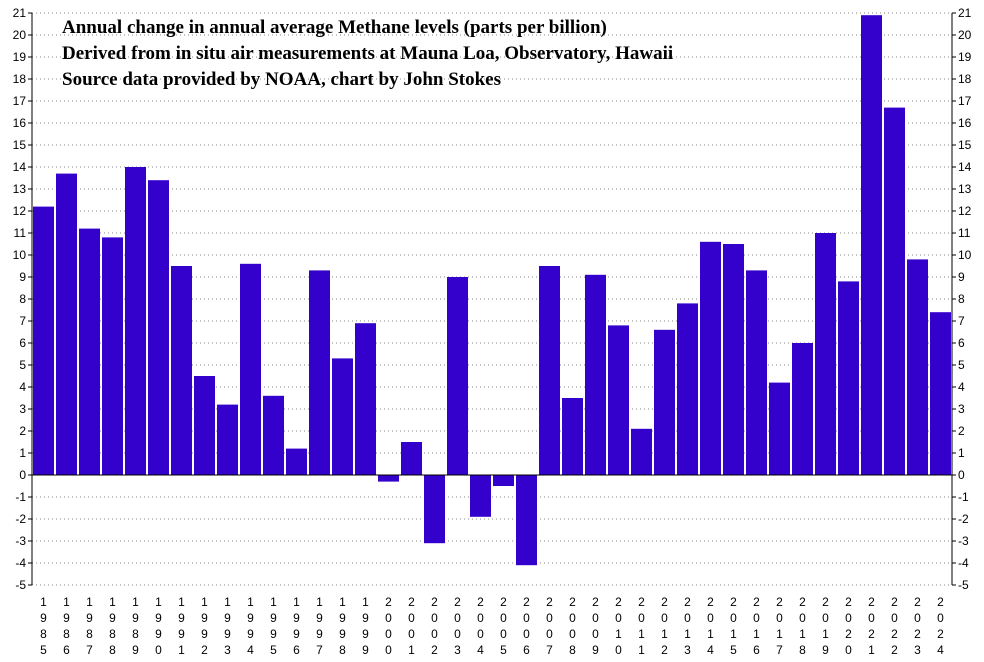  I want to click on bar-1986, so click(66, 324).